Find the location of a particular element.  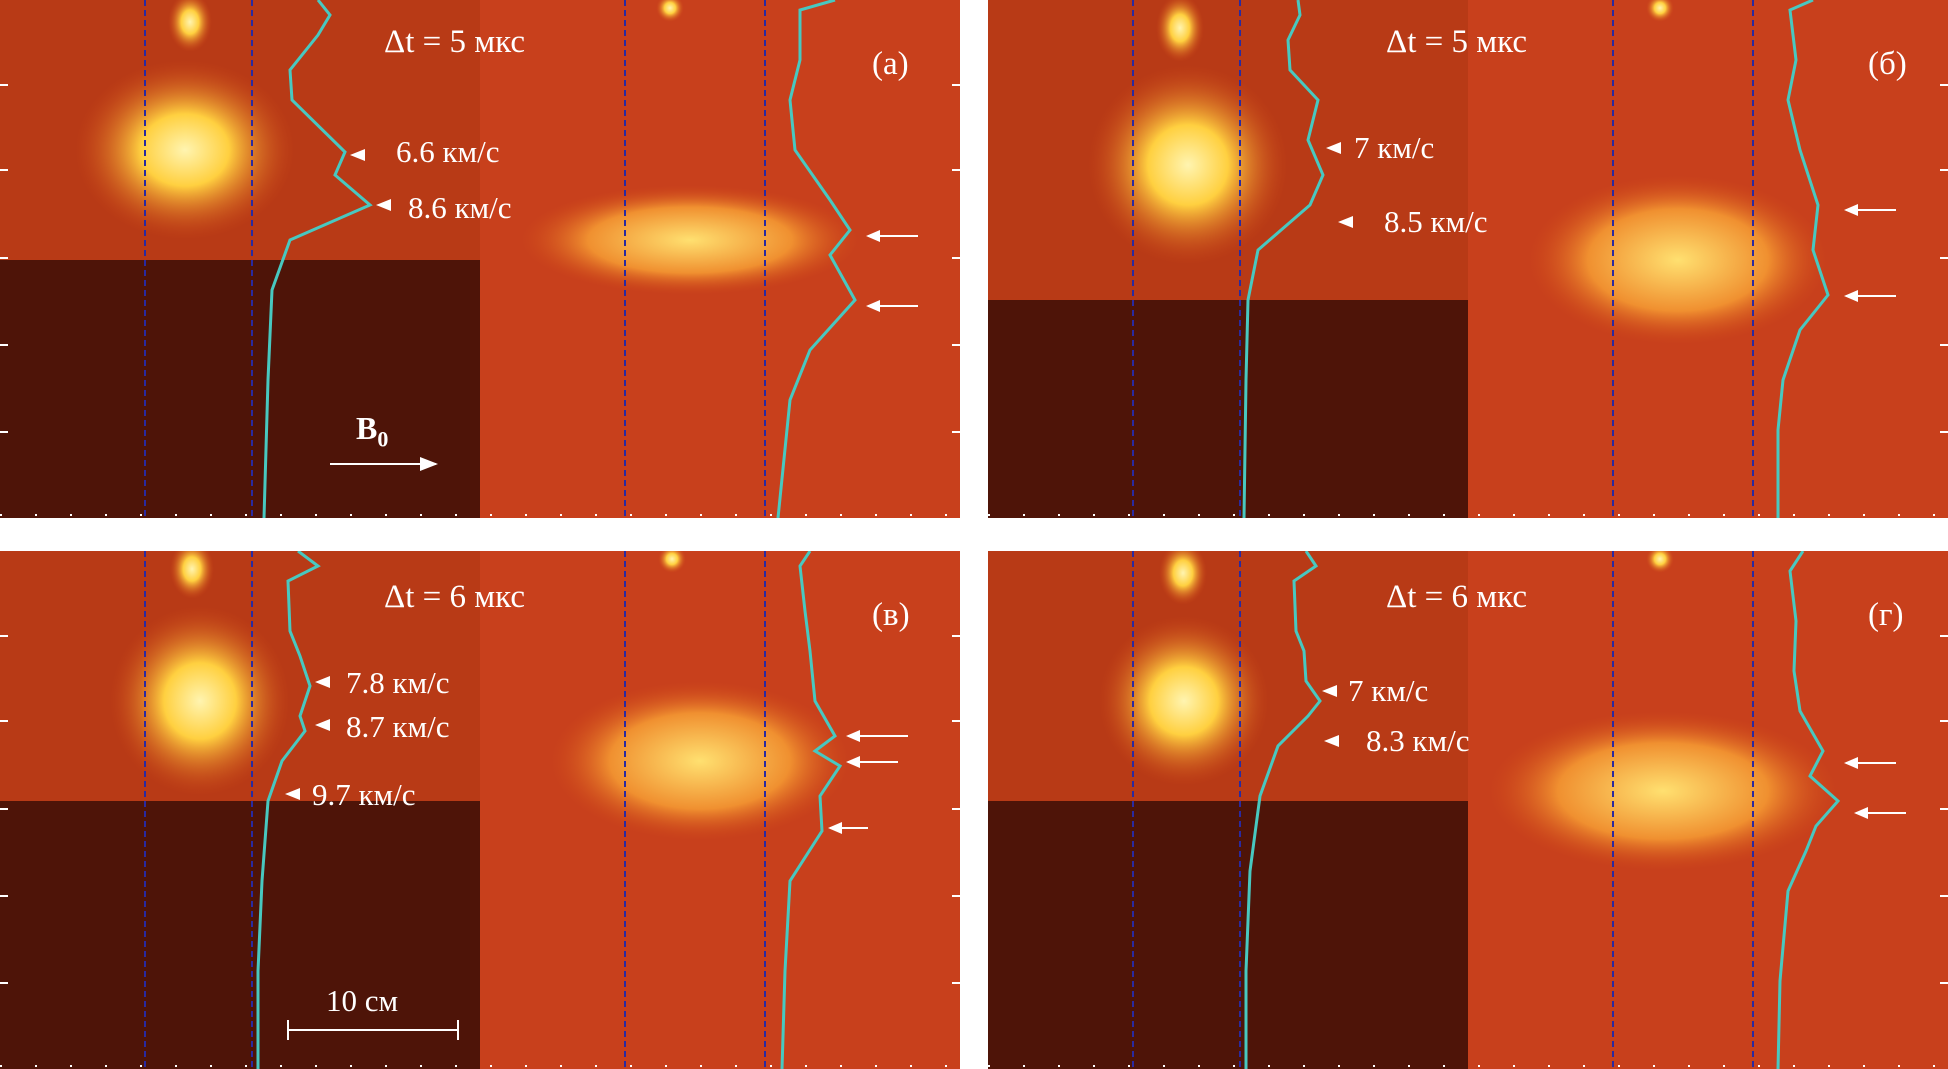

velocity-label: 7.8 км/с is located at coordinates (398, 682).